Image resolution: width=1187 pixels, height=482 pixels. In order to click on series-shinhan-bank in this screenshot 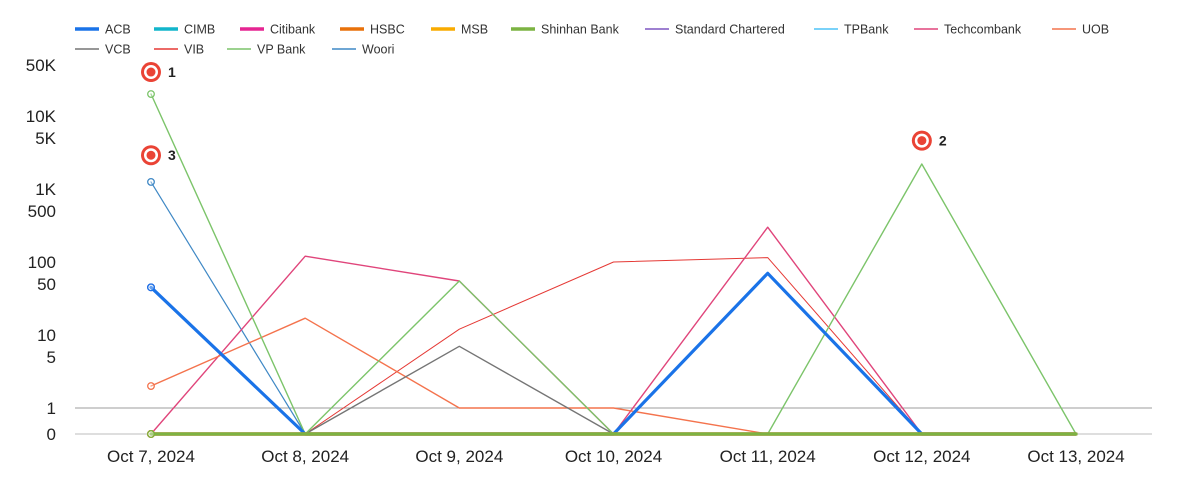, I will do `click(612, 434)`.